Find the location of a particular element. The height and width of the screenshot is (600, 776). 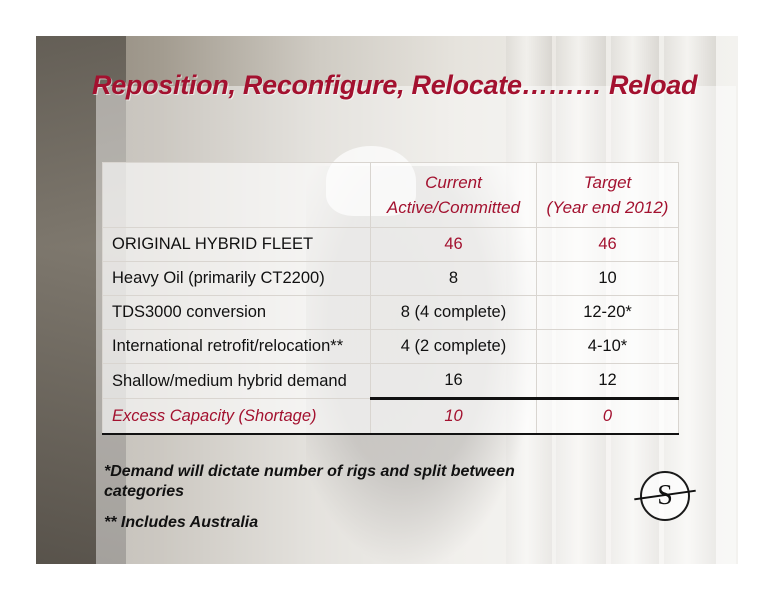

footnote-australia: ** Includes Australia is located at coordinates (181, 522).